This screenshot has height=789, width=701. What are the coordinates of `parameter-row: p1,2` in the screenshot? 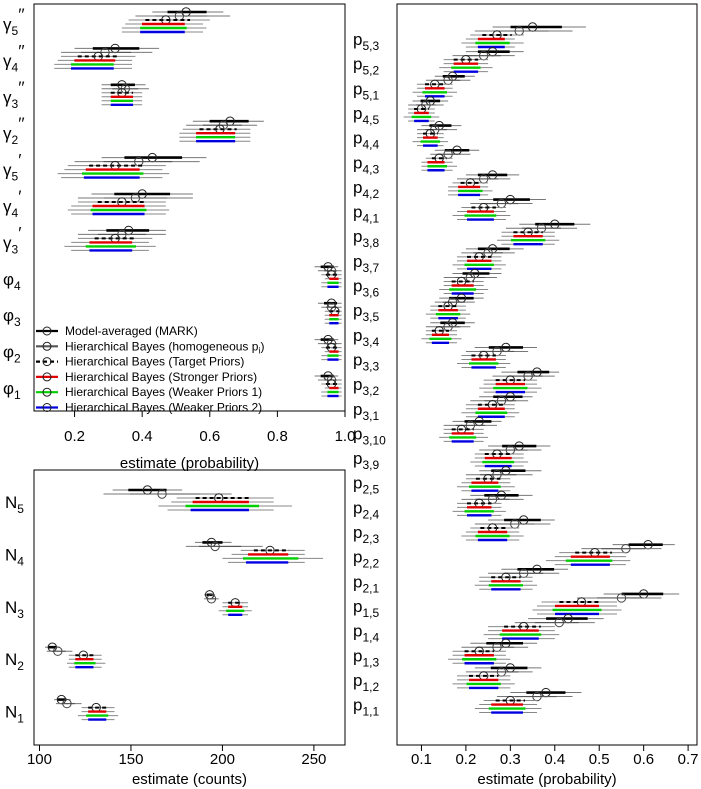 It's located at (447, 678).